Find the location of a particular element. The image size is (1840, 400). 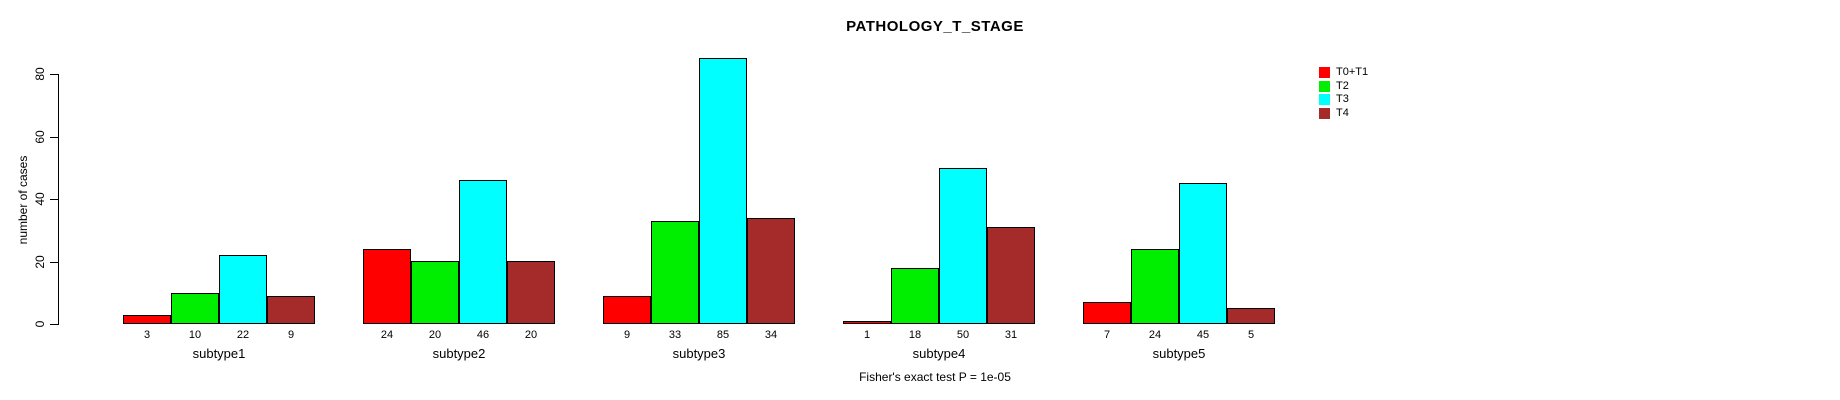

bar-subtype3-T0+T1 is located at coordinates (627, 310).